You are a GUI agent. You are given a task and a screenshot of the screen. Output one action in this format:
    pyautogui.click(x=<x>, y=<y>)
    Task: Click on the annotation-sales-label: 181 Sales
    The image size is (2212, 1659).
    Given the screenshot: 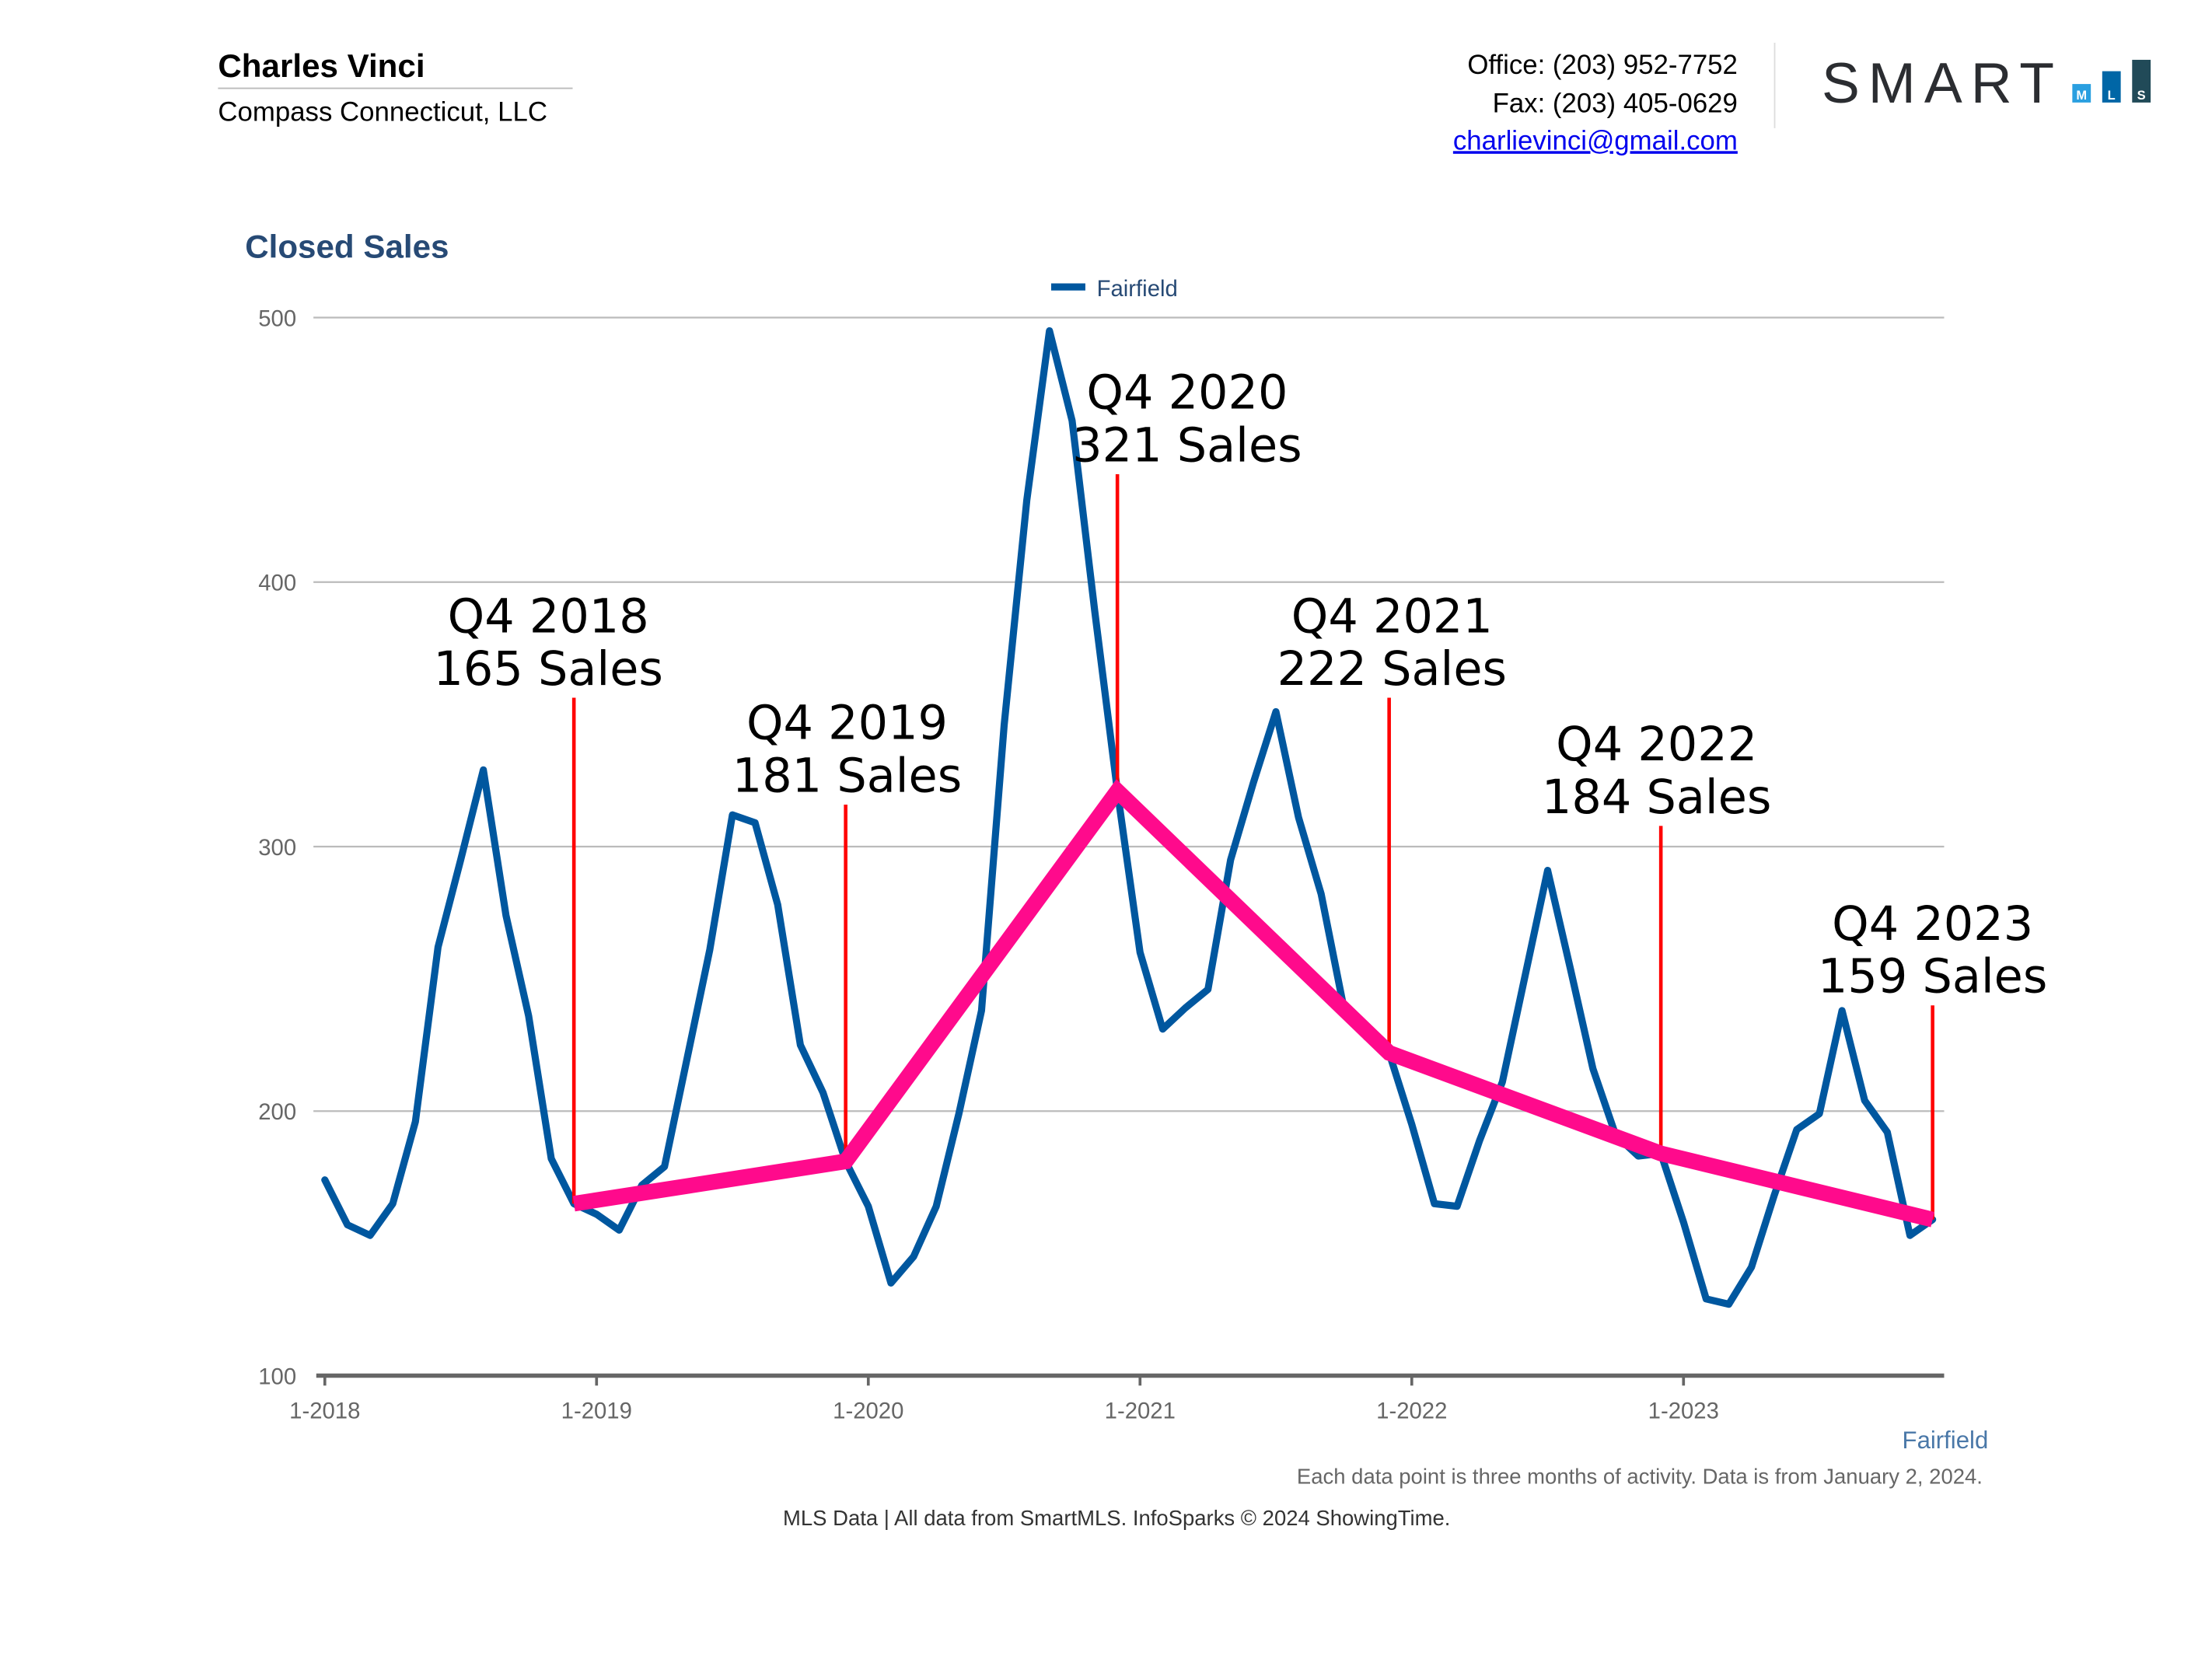 What is the action you would take?
    pyautogui.click(x=847, y=776)
    